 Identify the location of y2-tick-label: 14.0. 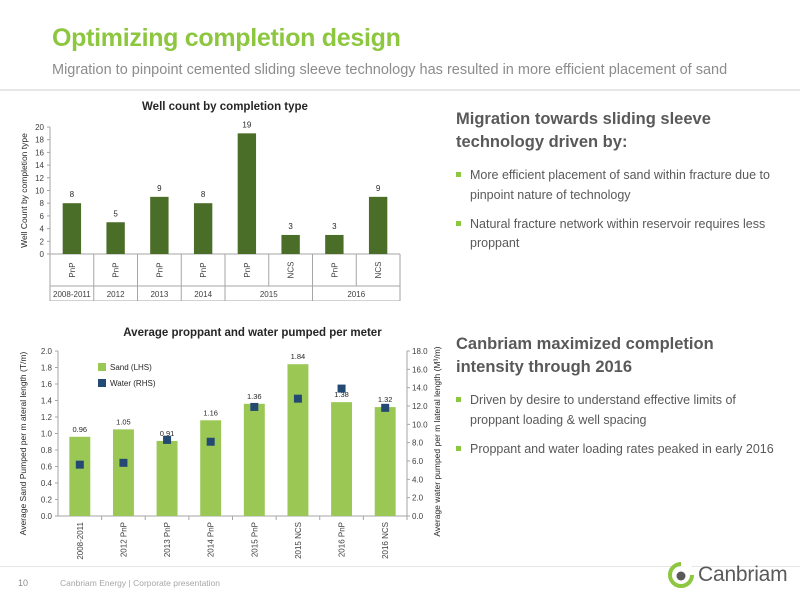
(420, 388).